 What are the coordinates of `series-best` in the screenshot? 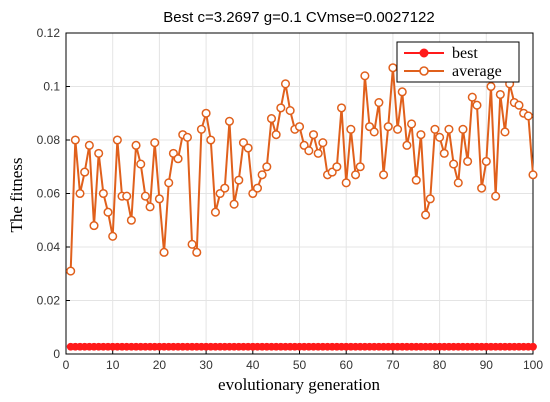 It's located at (301, 346).